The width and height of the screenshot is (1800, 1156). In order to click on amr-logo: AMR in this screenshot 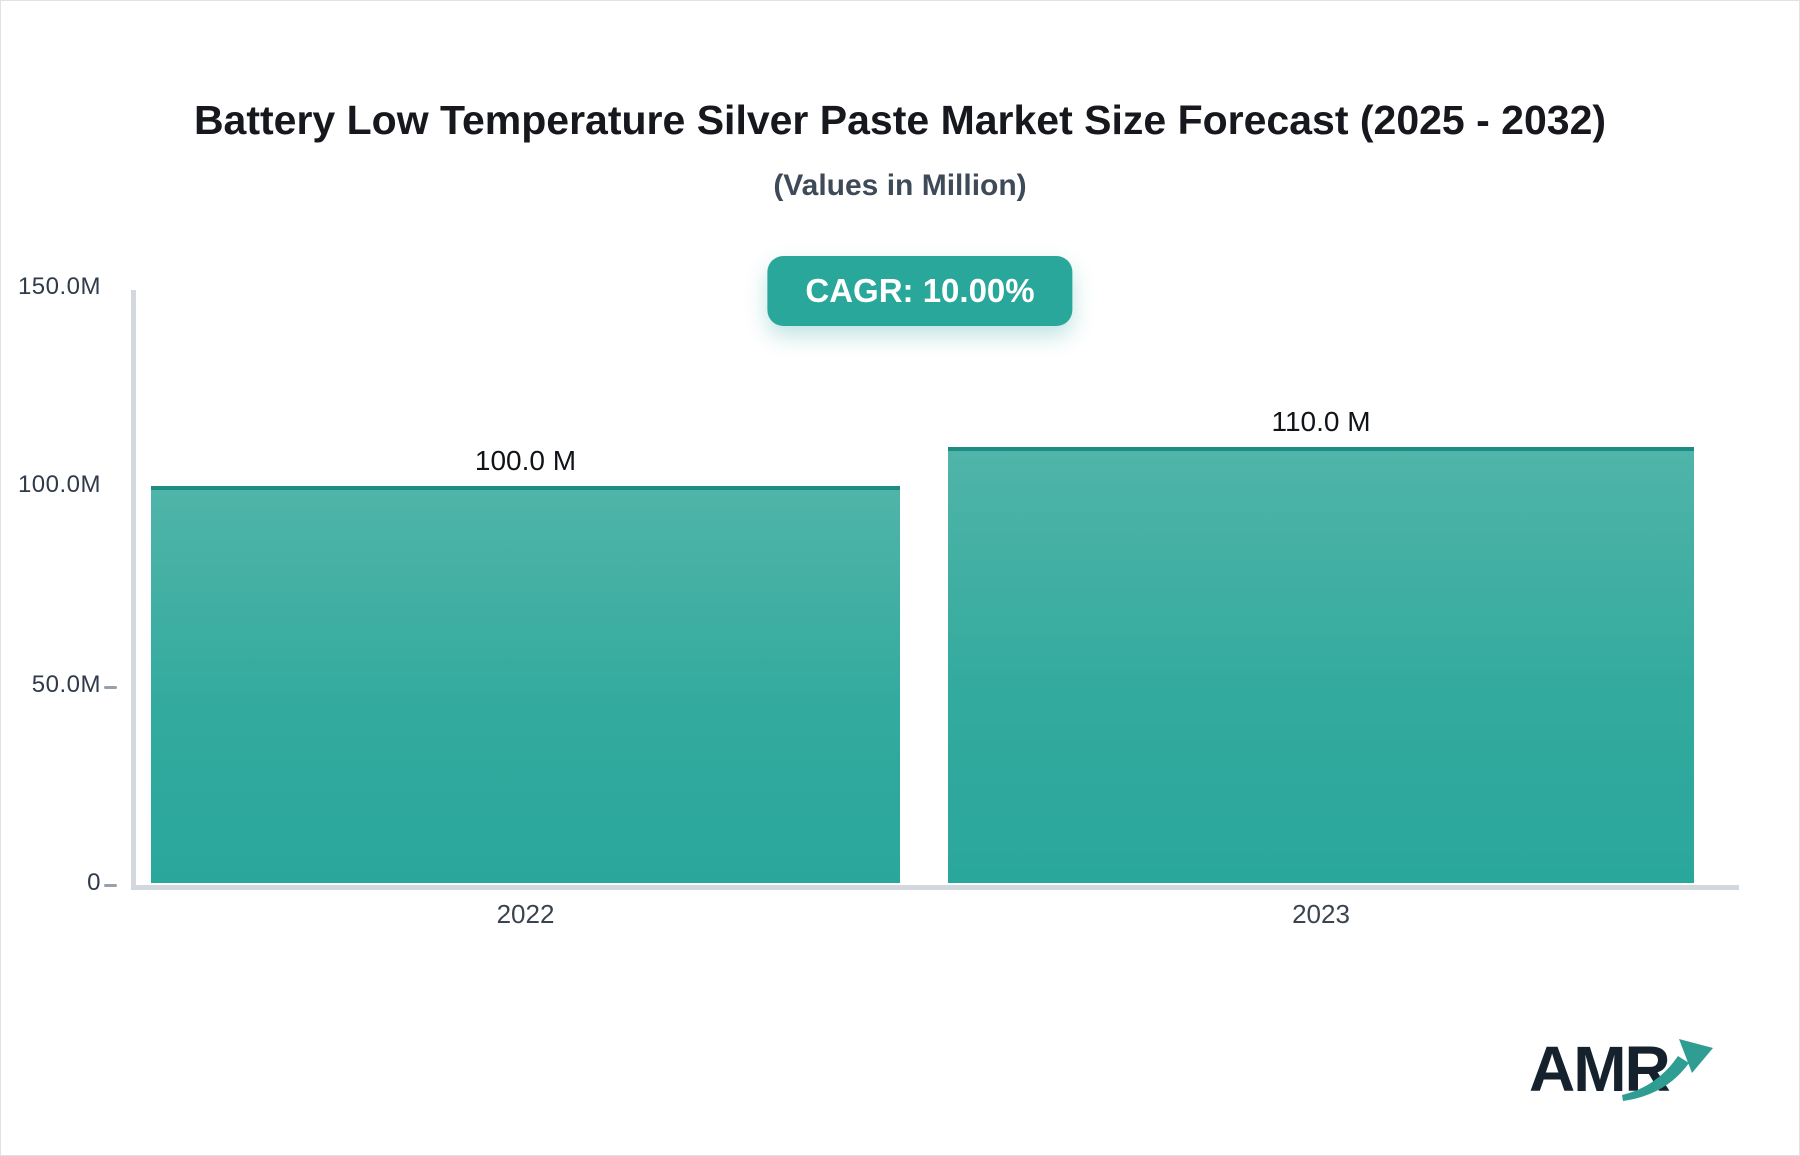, I will do `click(1624, 1071)`.